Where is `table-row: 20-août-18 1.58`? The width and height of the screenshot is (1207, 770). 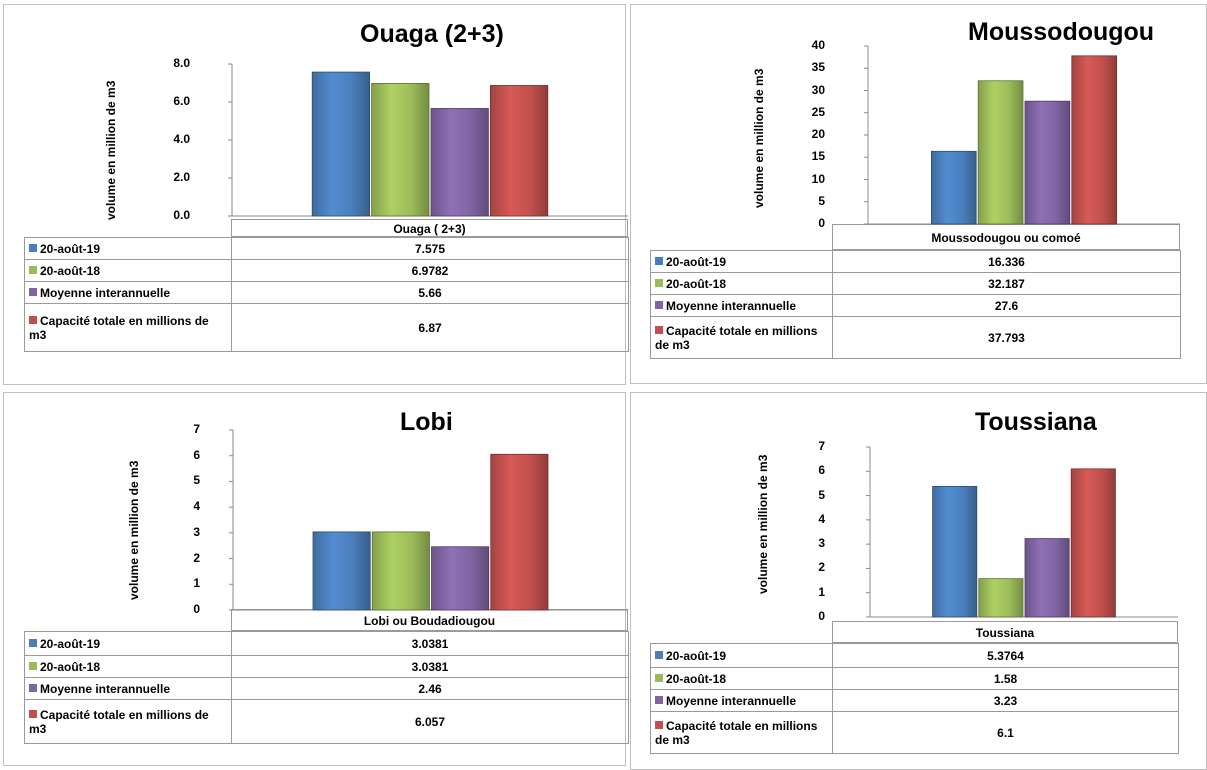 table-row: 20-août-18 1.58 is located at coordinates (914, 678).